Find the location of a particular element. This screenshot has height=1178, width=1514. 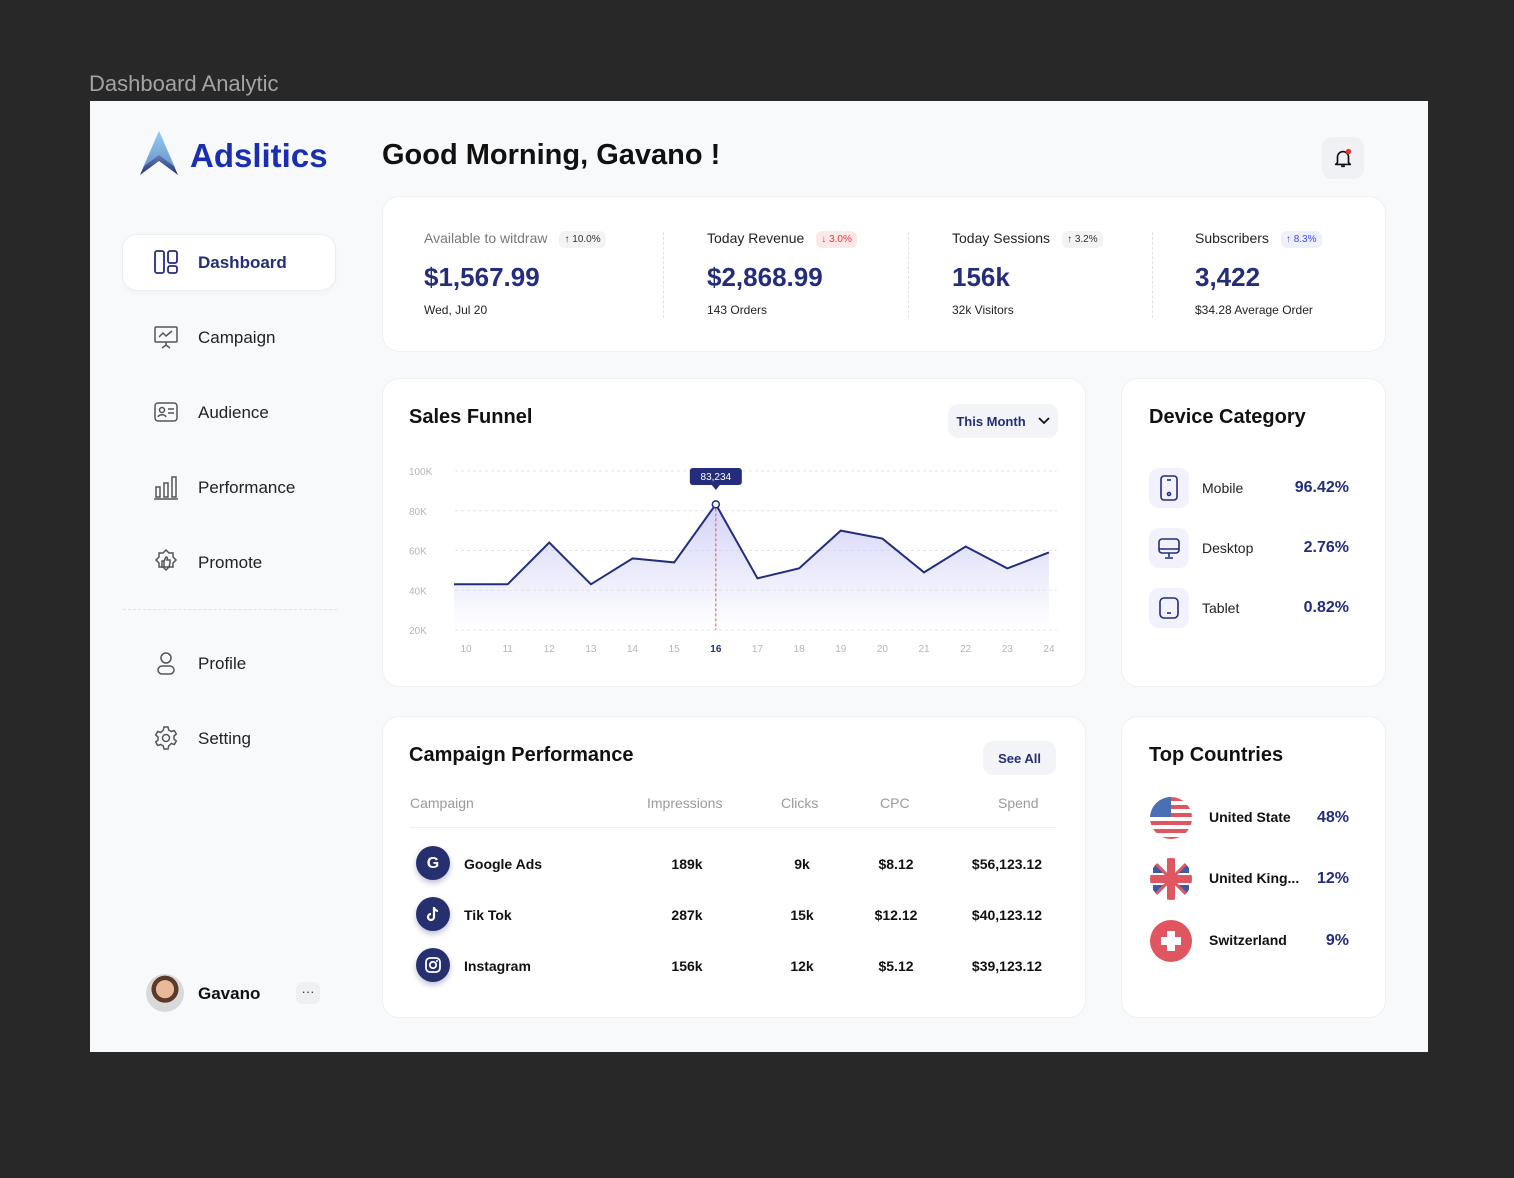

x-tick-label: 15 is located at coordinates (675, 649).